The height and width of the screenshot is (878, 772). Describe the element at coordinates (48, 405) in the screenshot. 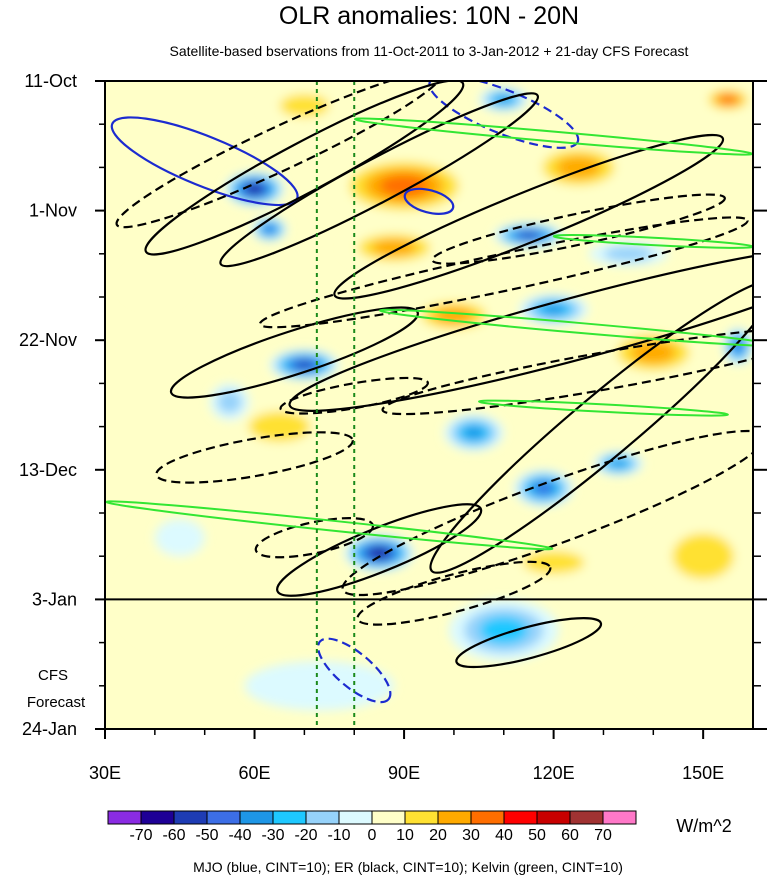

I see `y-axis-tick-labels: 11-Oct 1-Nov 22-Nov 13-Dec 3-Jan 24-Jan` at that location.